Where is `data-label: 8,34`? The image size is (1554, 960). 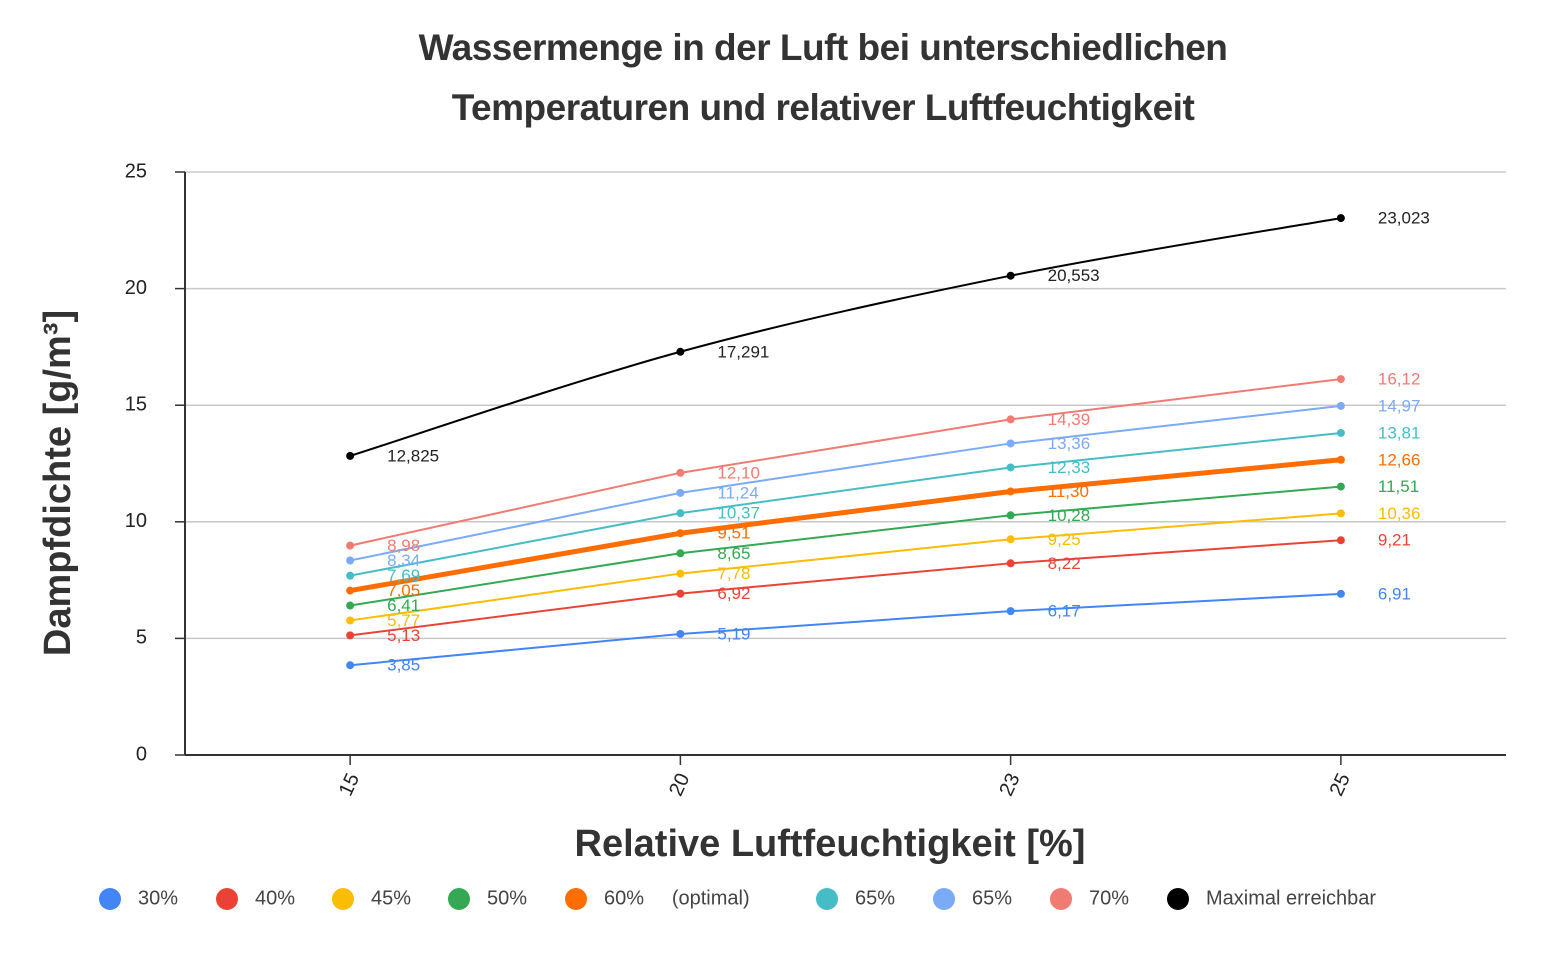 data-label: 8,34 is located at coordinates (403, 560).